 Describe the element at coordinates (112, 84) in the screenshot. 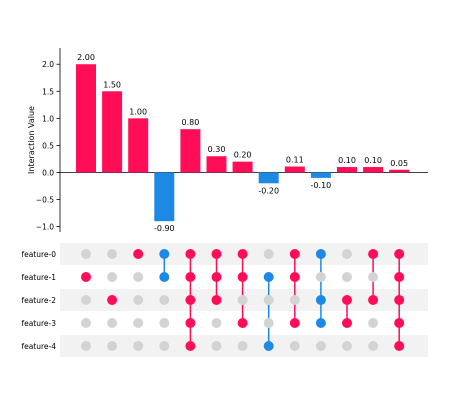

I see `bar-value-label: 1.50` at that location.